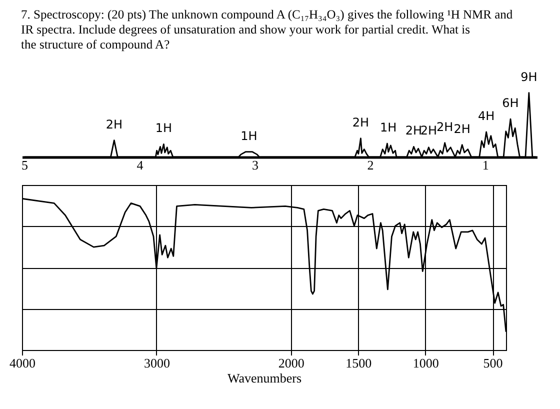  I want to click on annotation: 9H, so click(529, 77).